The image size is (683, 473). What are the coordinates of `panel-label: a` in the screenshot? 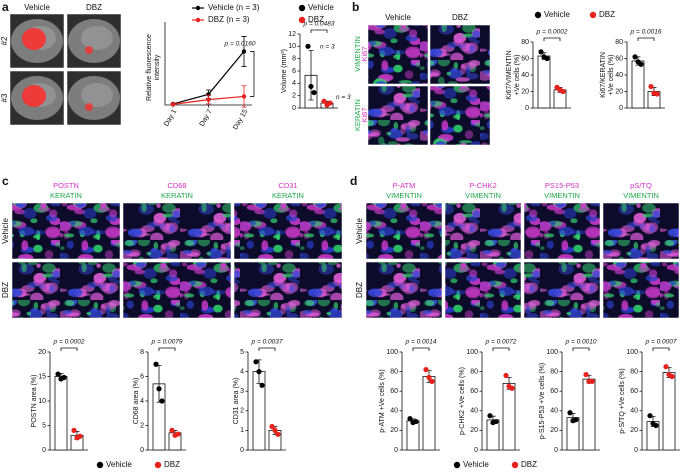 It's located at (5, 7).